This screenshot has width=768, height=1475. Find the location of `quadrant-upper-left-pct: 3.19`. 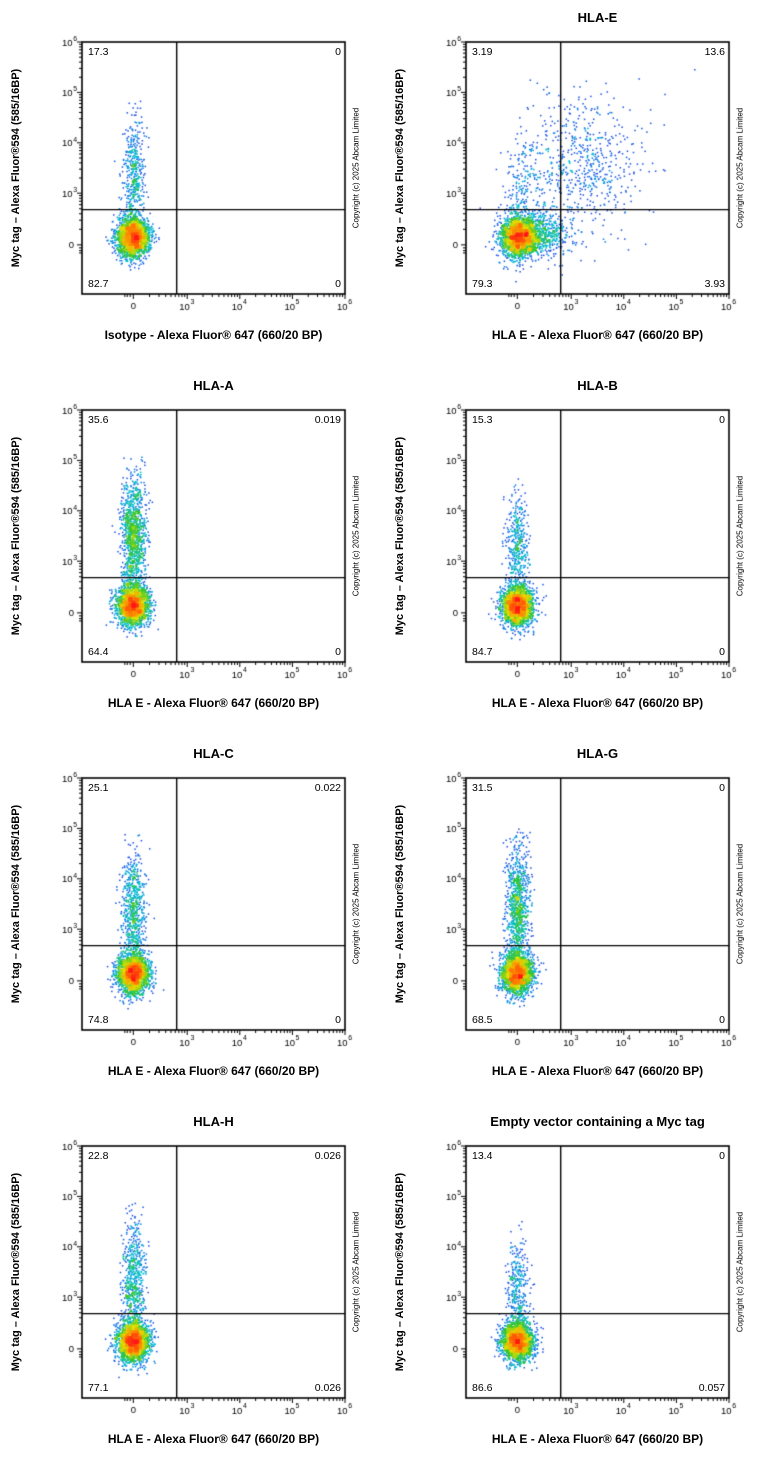

quadrant-upper-left-pct: 3.19 is located at coordinates (482, 52).